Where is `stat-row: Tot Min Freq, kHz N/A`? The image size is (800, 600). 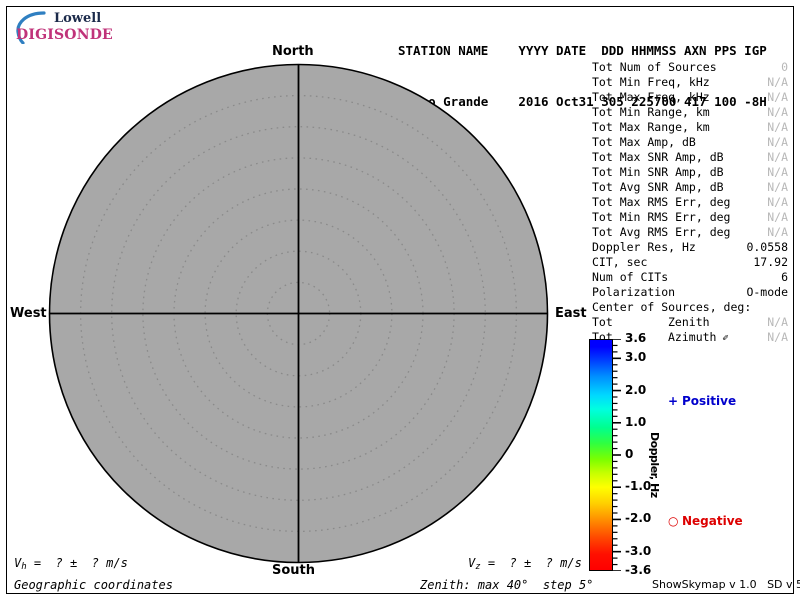 stat-row: Tot Min Freq, kHz N/A is located at coordinates (690, 82).